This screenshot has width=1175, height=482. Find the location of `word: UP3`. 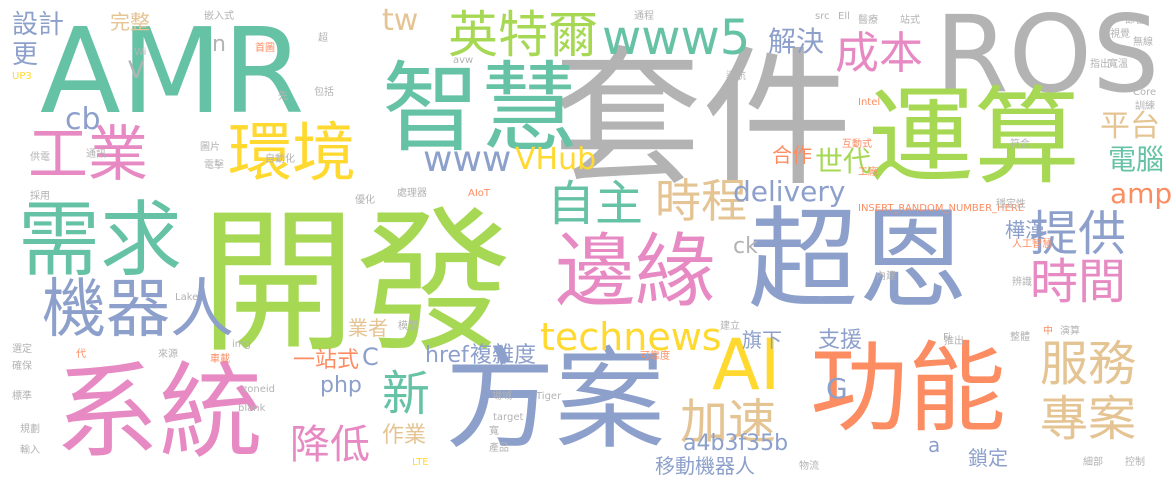

word: UP3 is located at coordinates (22, 76).